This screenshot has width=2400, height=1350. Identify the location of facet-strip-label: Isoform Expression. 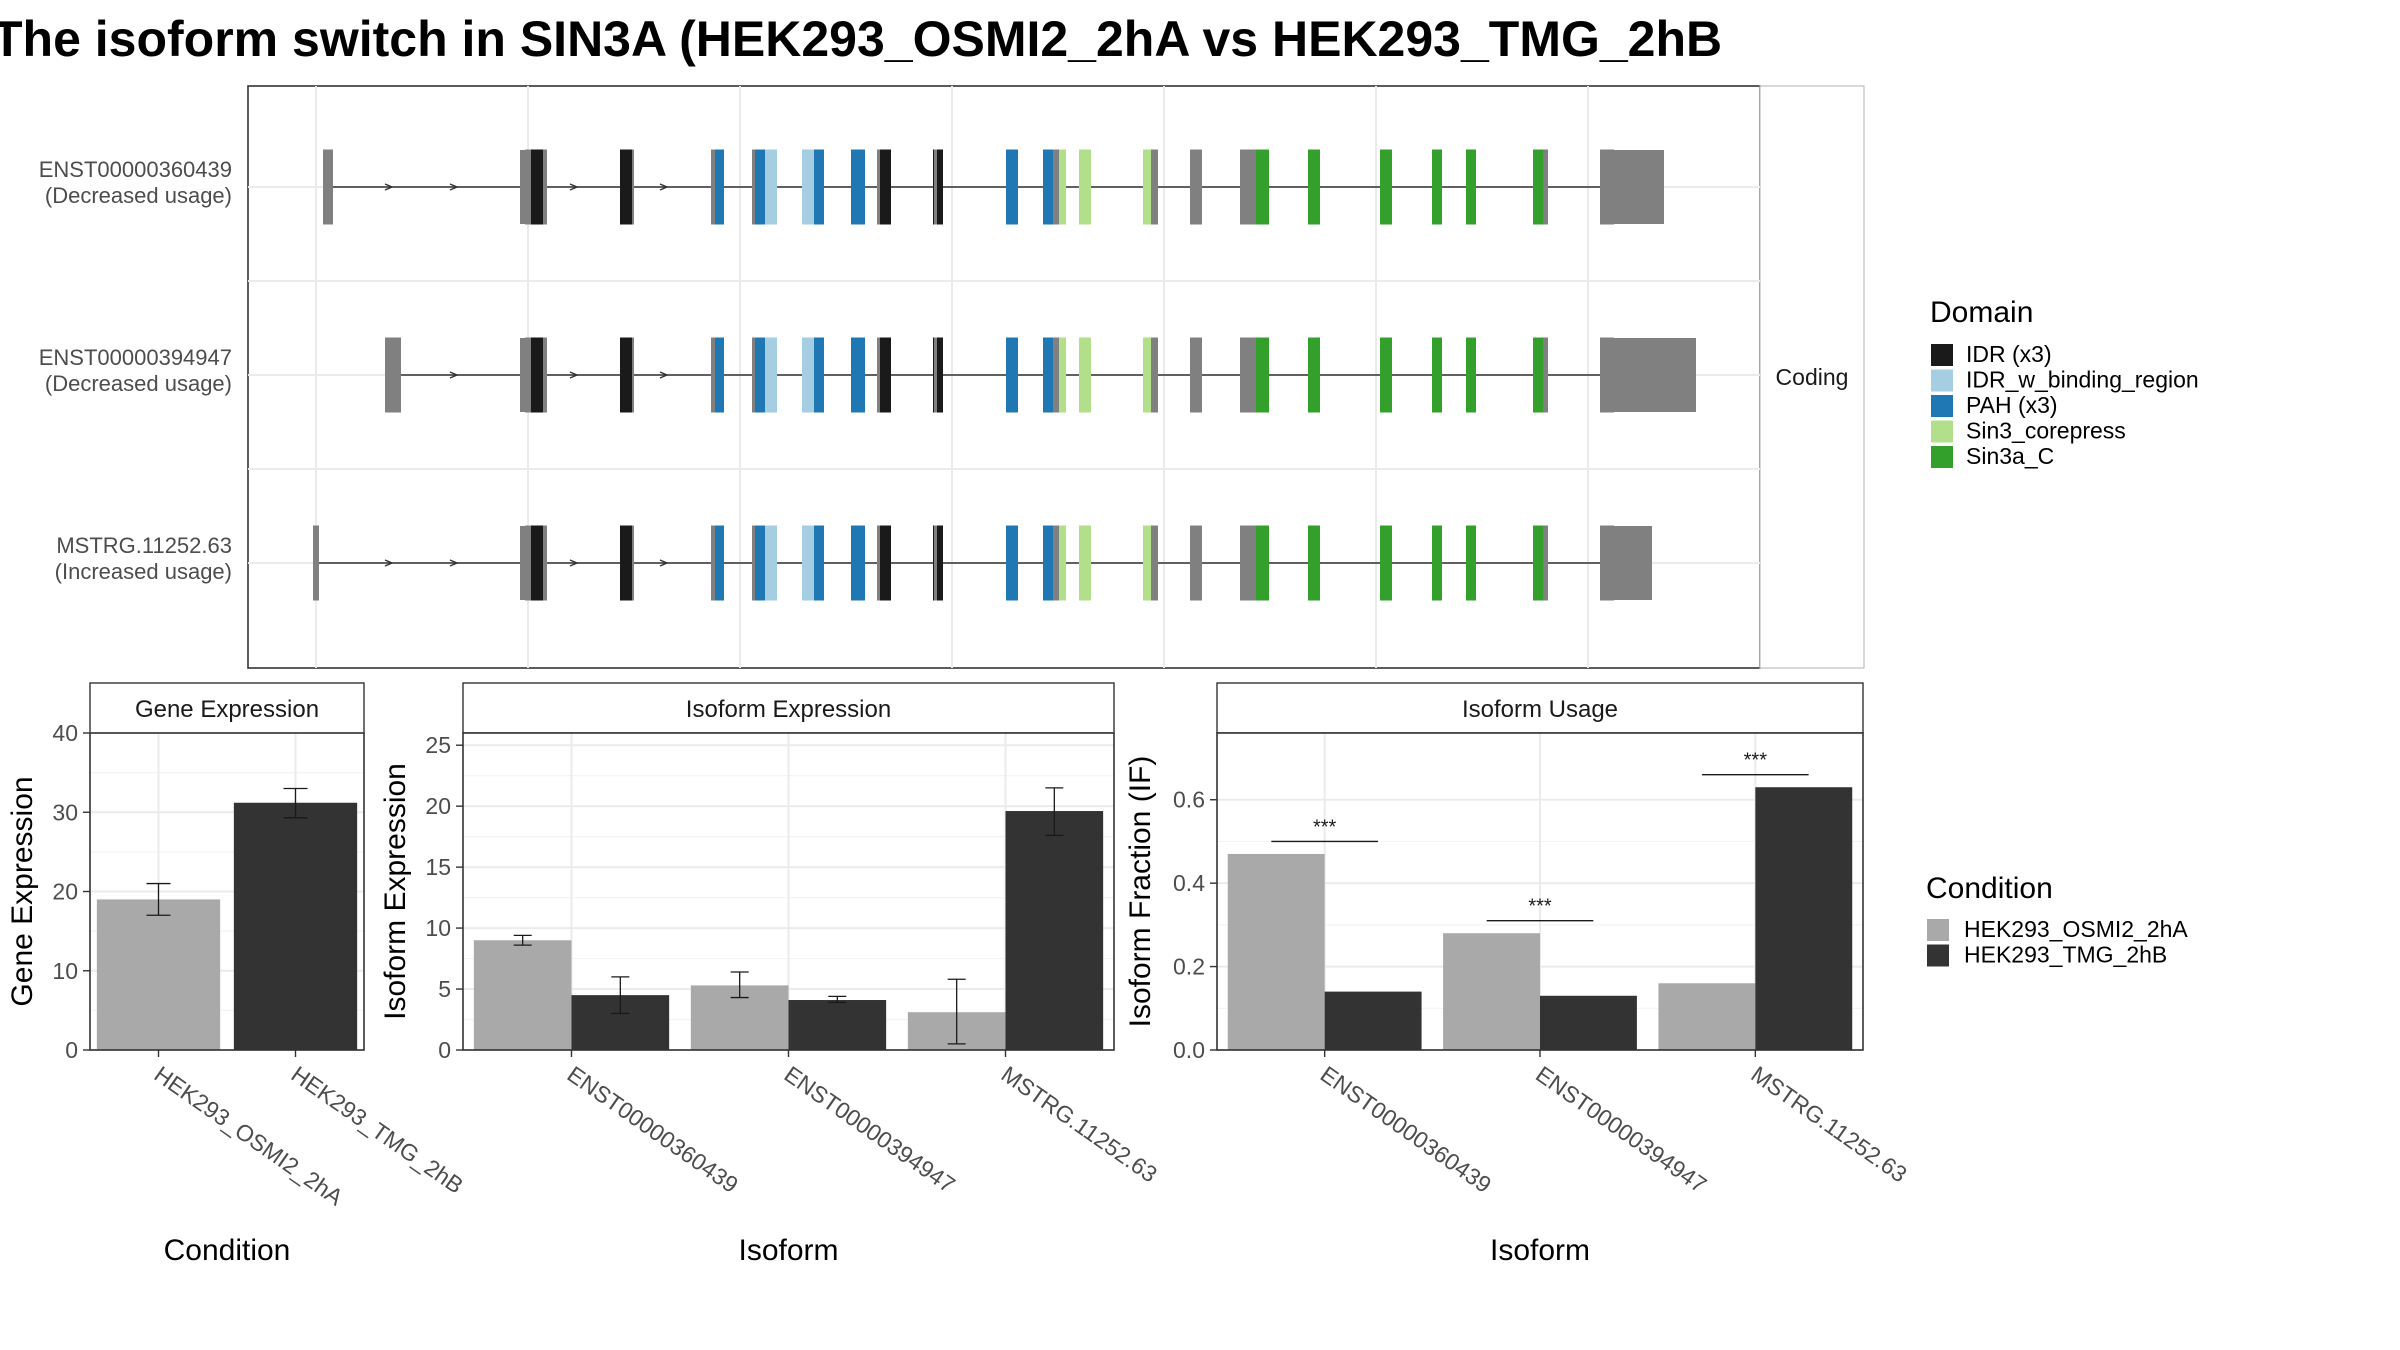
(788, 709).